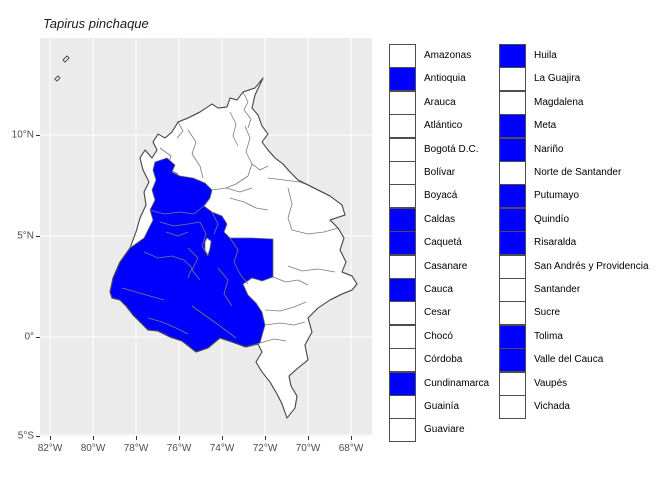 This screenshot has width=672, height=480. Describe the element at coordinates (402, 243) in the screenshot. I see `checkbox-caqueta` at that location.